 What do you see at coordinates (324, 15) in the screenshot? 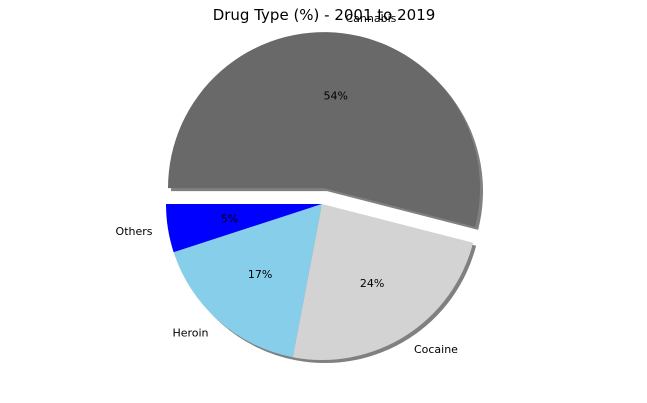
I see `chart-title: Drug Type (%) - 2001 to 2019` at bounding box center [324, 15].